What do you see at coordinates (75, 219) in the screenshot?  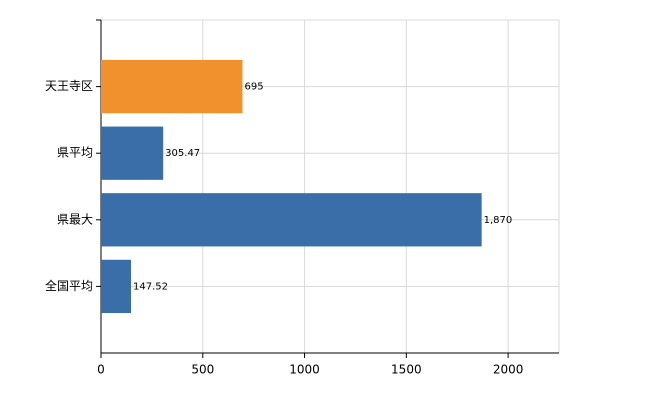 I see `y-tick-label: 県最大` at bounding box center [75, 219].